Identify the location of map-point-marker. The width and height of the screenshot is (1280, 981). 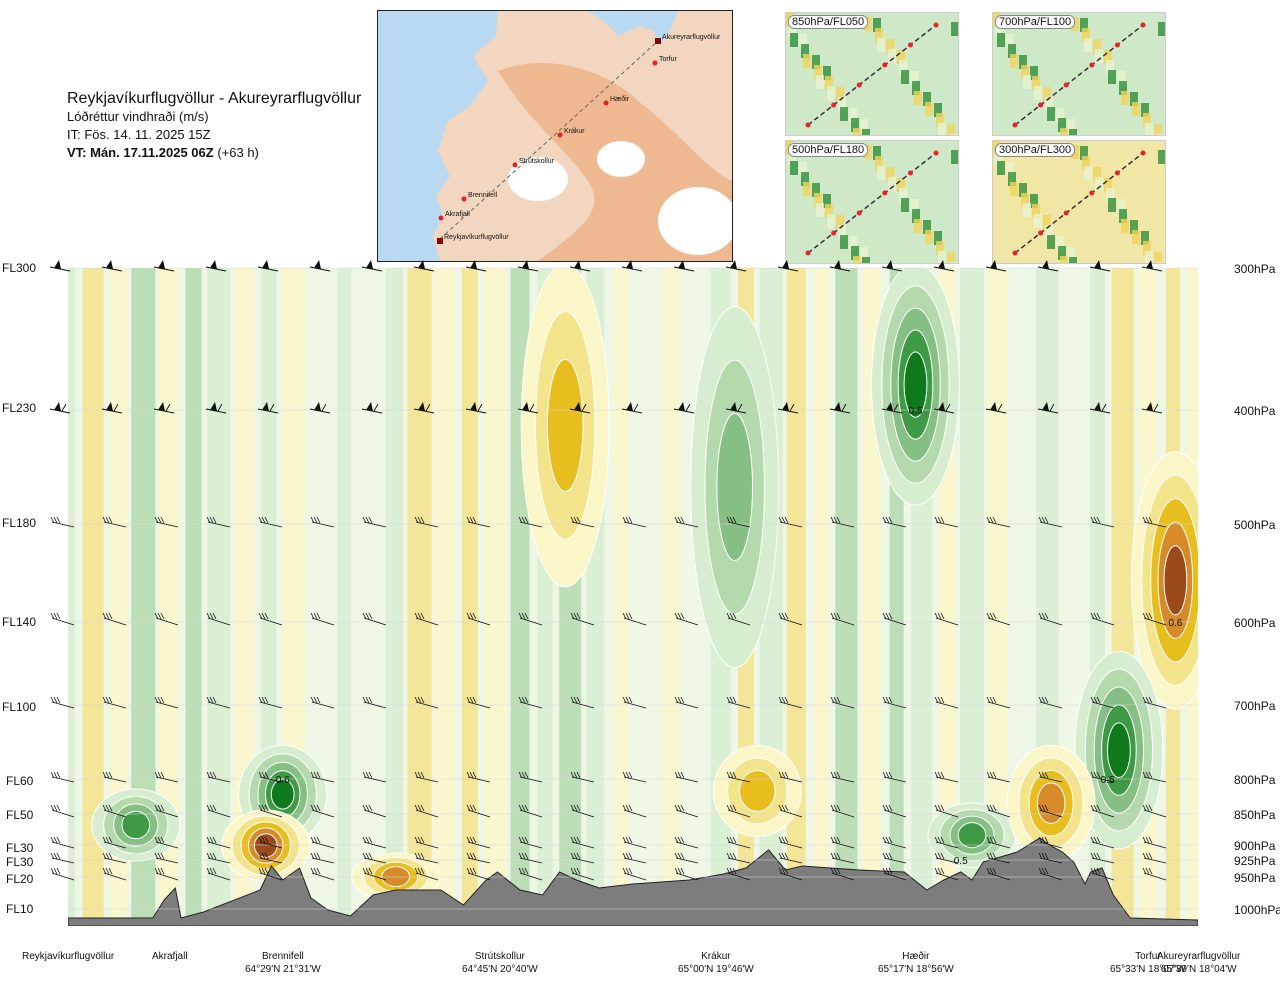
(515, 165).